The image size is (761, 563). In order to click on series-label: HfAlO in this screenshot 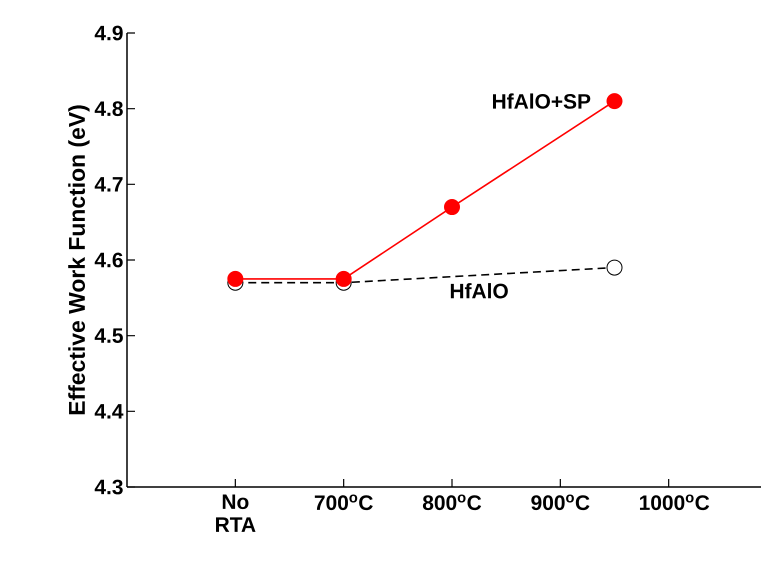, I will do `click(479, 290)`.